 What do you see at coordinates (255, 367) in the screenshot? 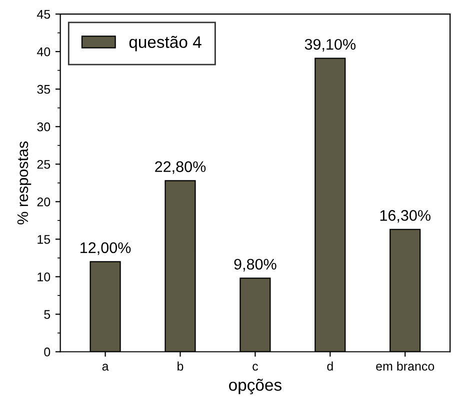
I see `x-tick-label: c` at bounding box center [255, 367].